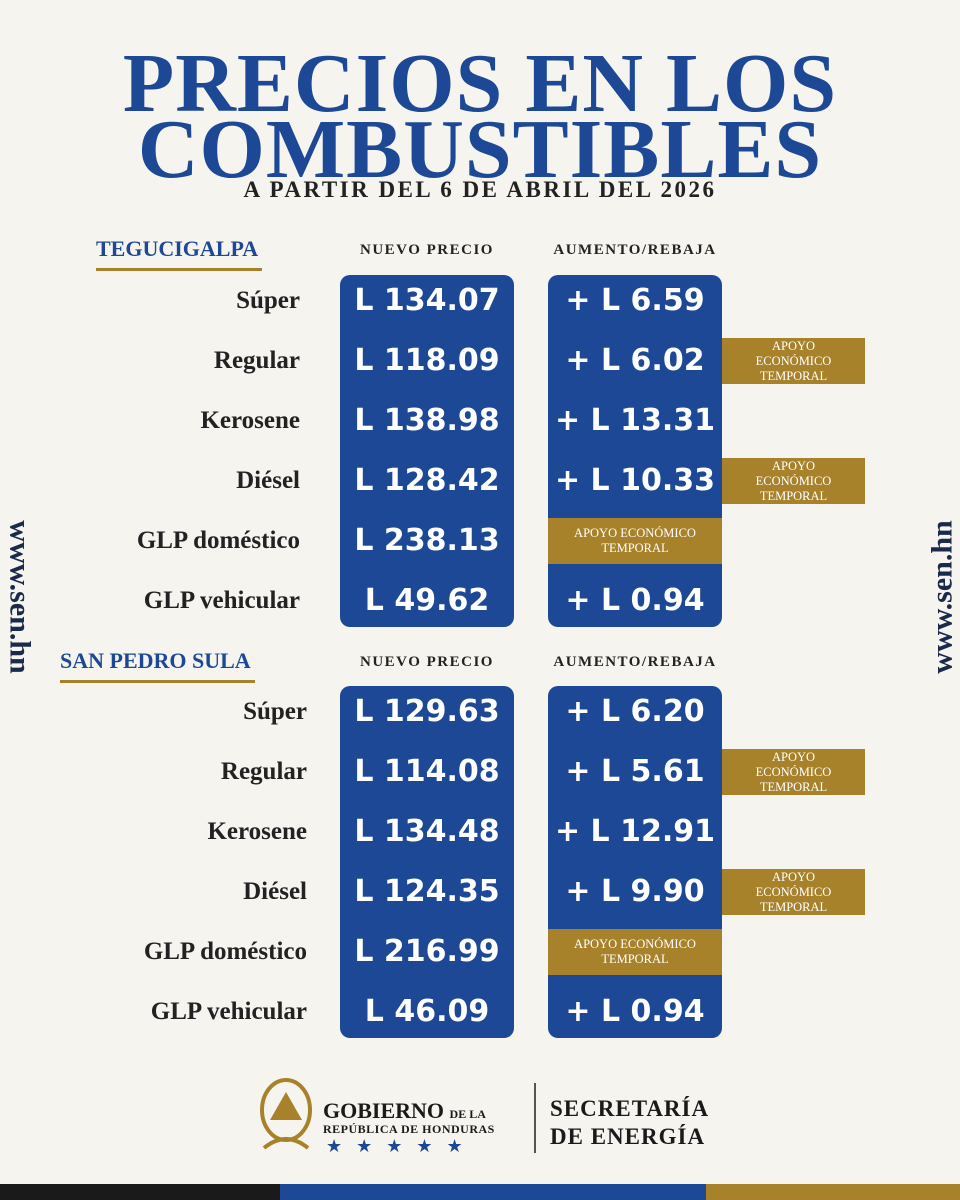  What do you see at coordinates (467, 1114) in the screenshot?
I see `gov-small: DE LA` at bounding box center [467, 1114].